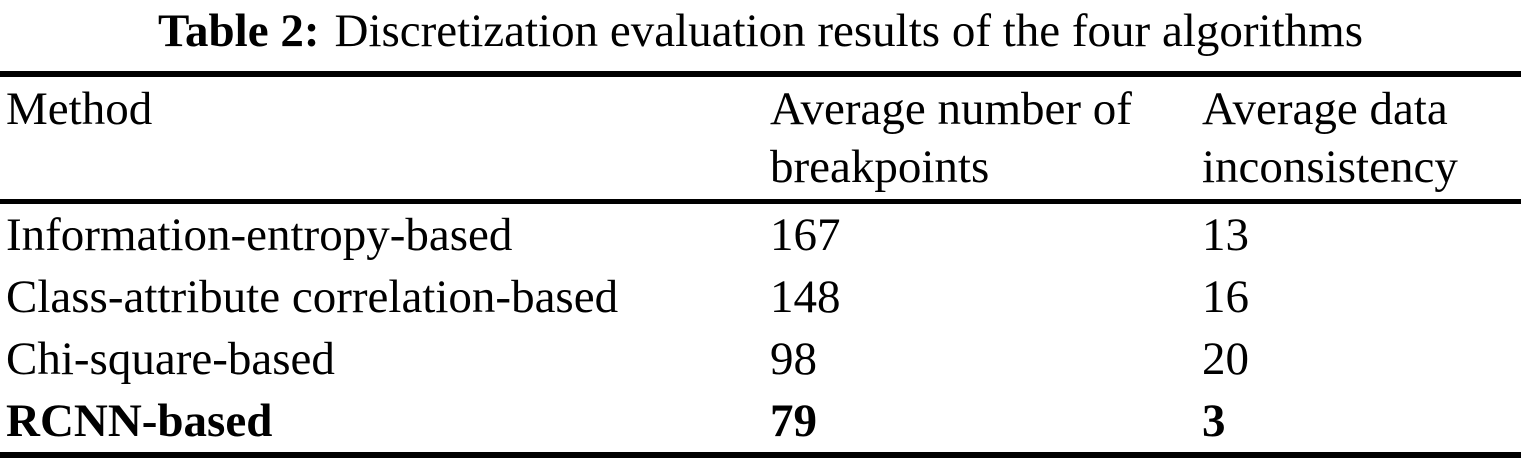  What do you see at coordinates (760, 297) in the screenshot?
I see `table-row: Class-attribute correlation-based 148 16` at bounding box center [760, 297].